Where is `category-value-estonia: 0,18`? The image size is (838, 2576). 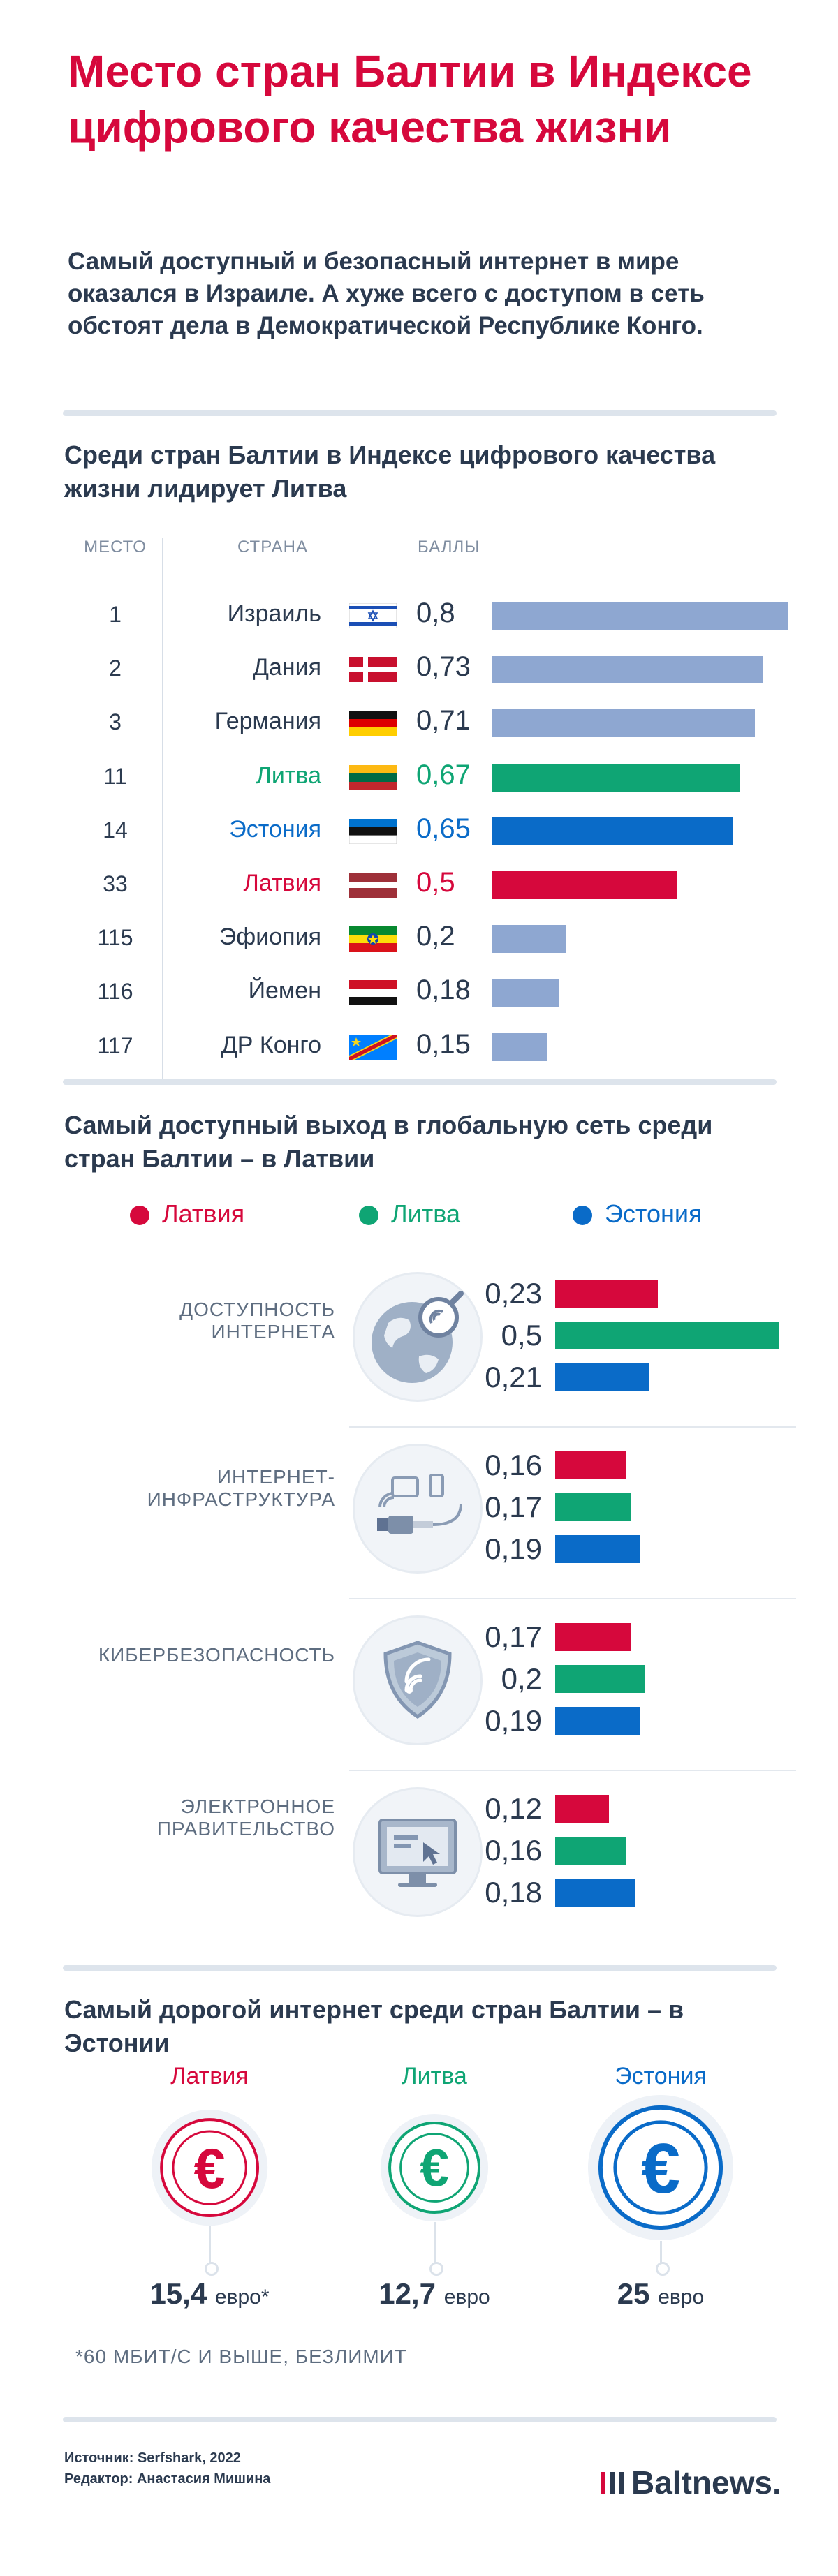
category-value-estonia: 0,18 is located at coordinates (513, 1892).